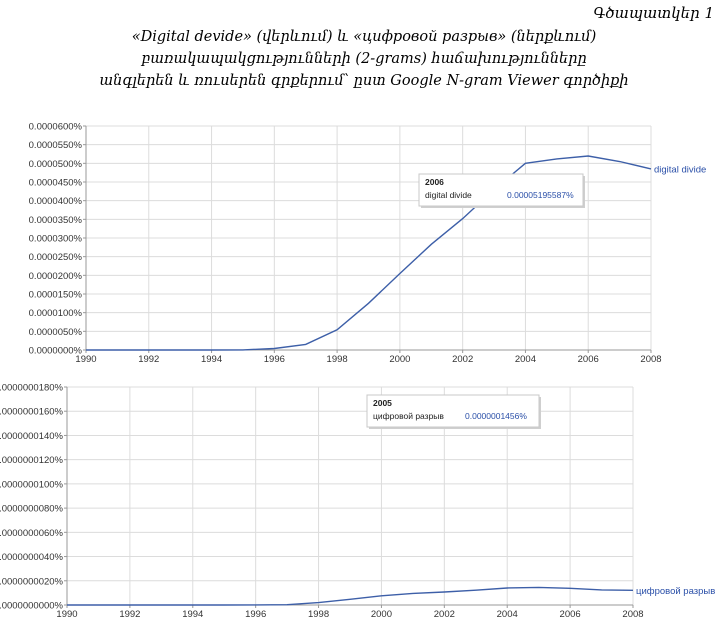 This screenshot has width=728, height=623. What do you see at coordinates (56, 127) in the screenshot?
I see `y-tick-label: 0.0000600%` at bounding box center [56, 127].